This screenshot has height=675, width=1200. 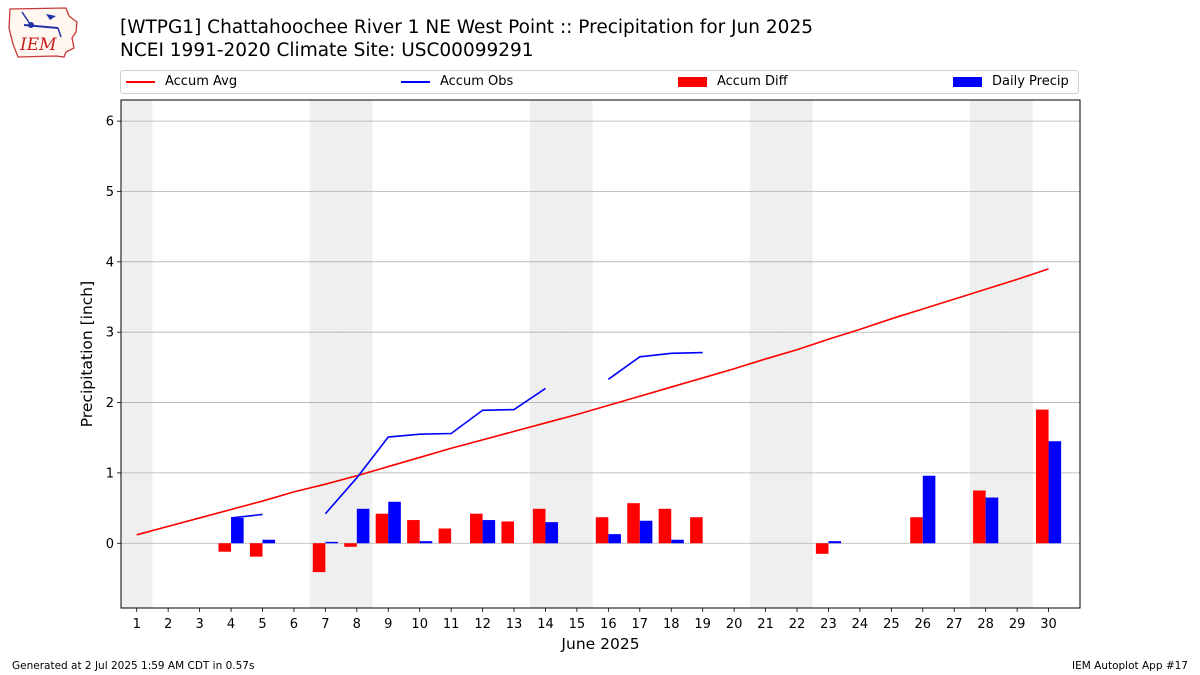 I want to click on y-tick-label: 2, so click(x=110, y=403).